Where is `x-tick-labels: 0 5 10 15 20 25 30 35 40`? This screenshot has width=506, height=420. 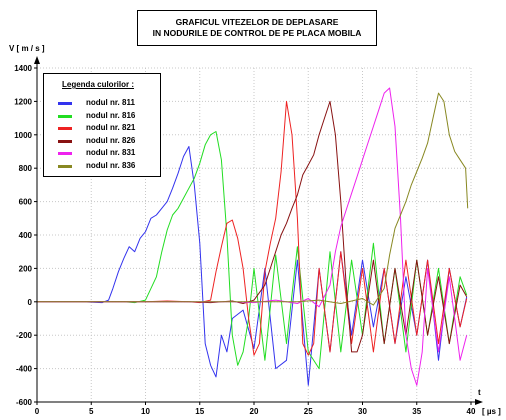
x-tick-labels: 0 5 10 15 20 25 30 35 40 is located at coordinates (255, 409).